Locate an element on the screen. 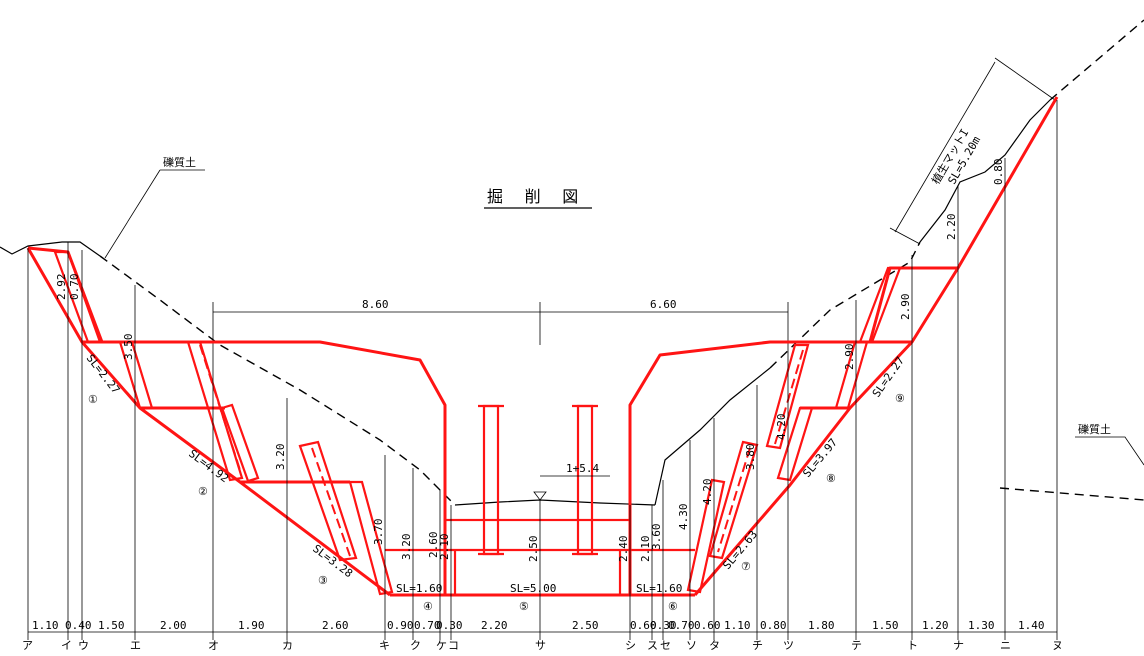  width-right-label: 6.60 is located at coordinates (663, 304).